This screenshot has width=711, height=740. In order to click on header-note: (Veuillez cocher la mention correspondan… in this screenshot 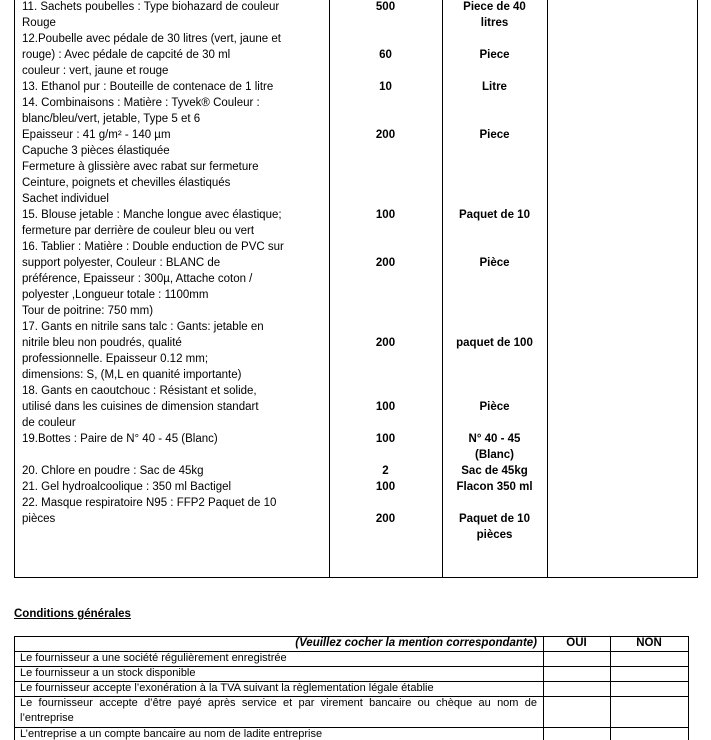, I will do `click(416, 643)`.